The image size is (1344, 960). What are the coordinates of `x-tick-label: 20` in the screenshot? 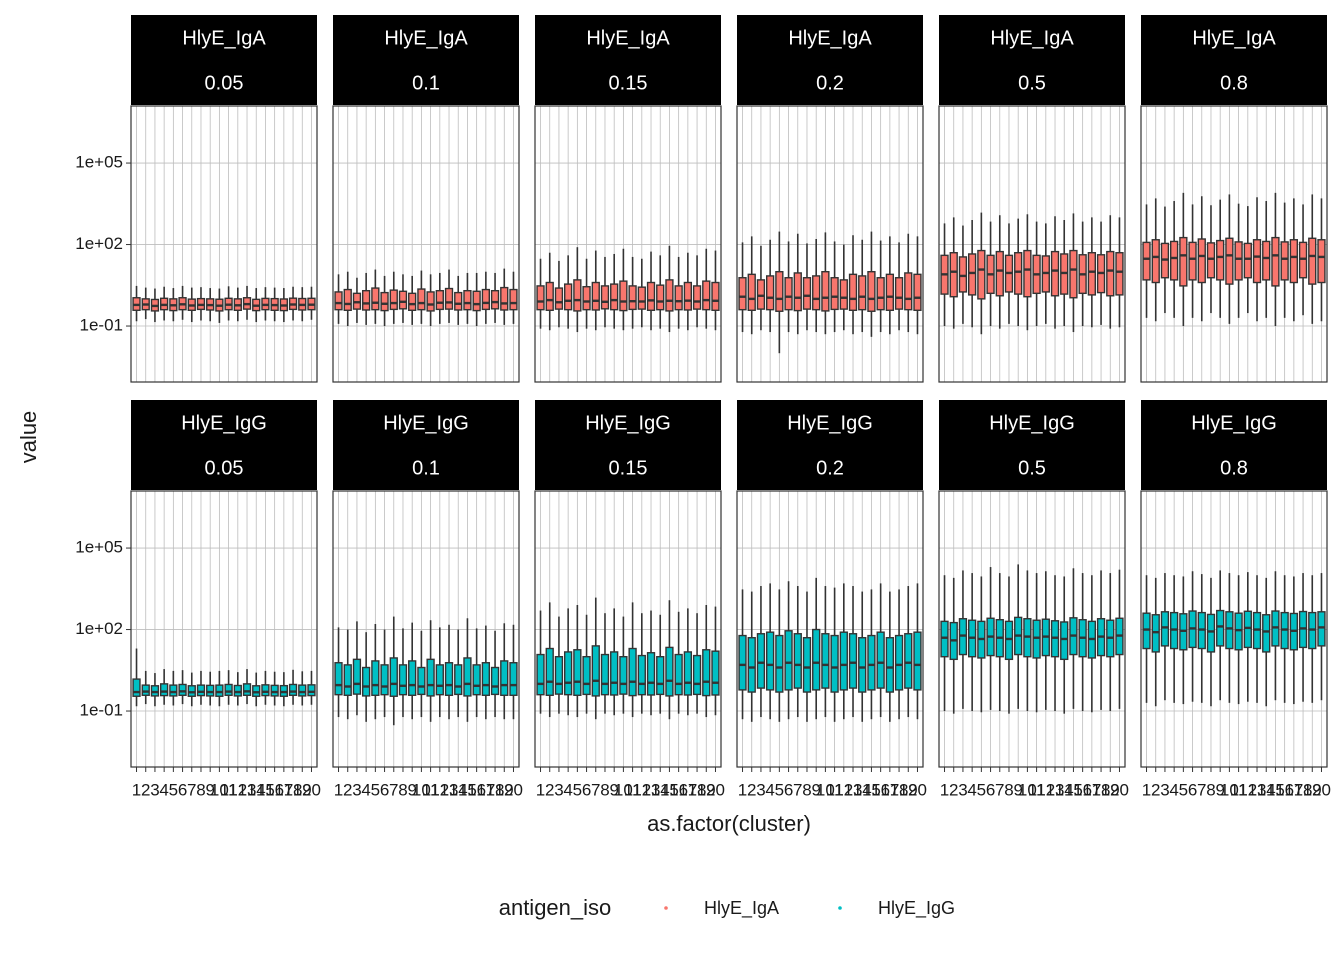 It's located at (917, 789).